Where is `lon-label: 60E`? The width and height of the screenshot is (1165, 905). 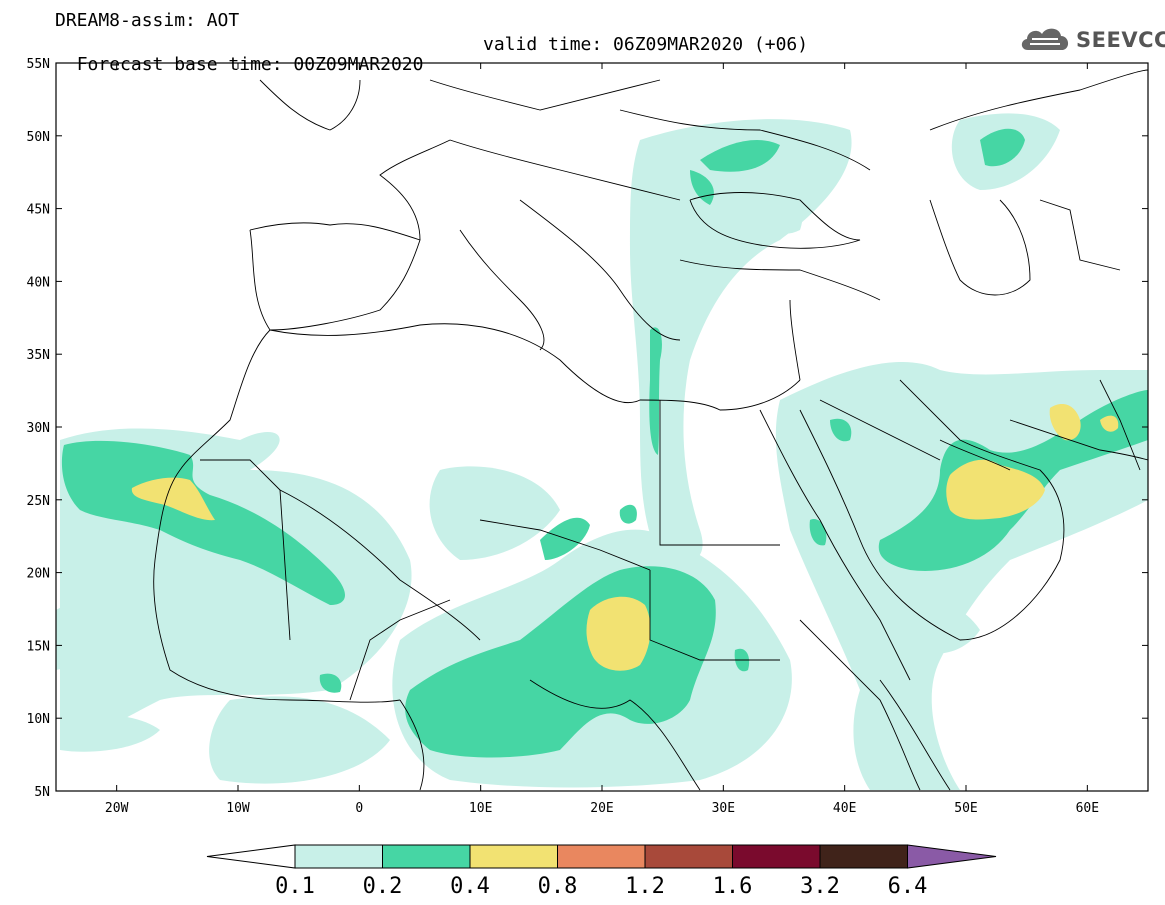
lon-label: 60E is located at coordinates (1087, 808).